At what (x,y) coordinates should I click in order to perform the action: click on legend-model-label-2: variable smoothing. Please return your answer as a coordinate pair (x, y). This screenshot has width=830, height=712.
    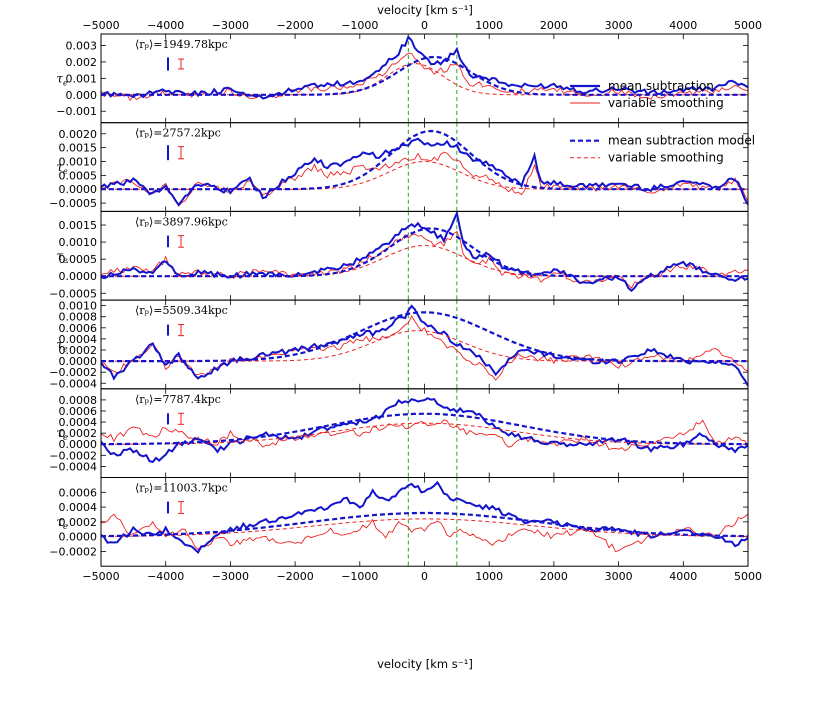
    Looking at the image, I should click on (666, 158).